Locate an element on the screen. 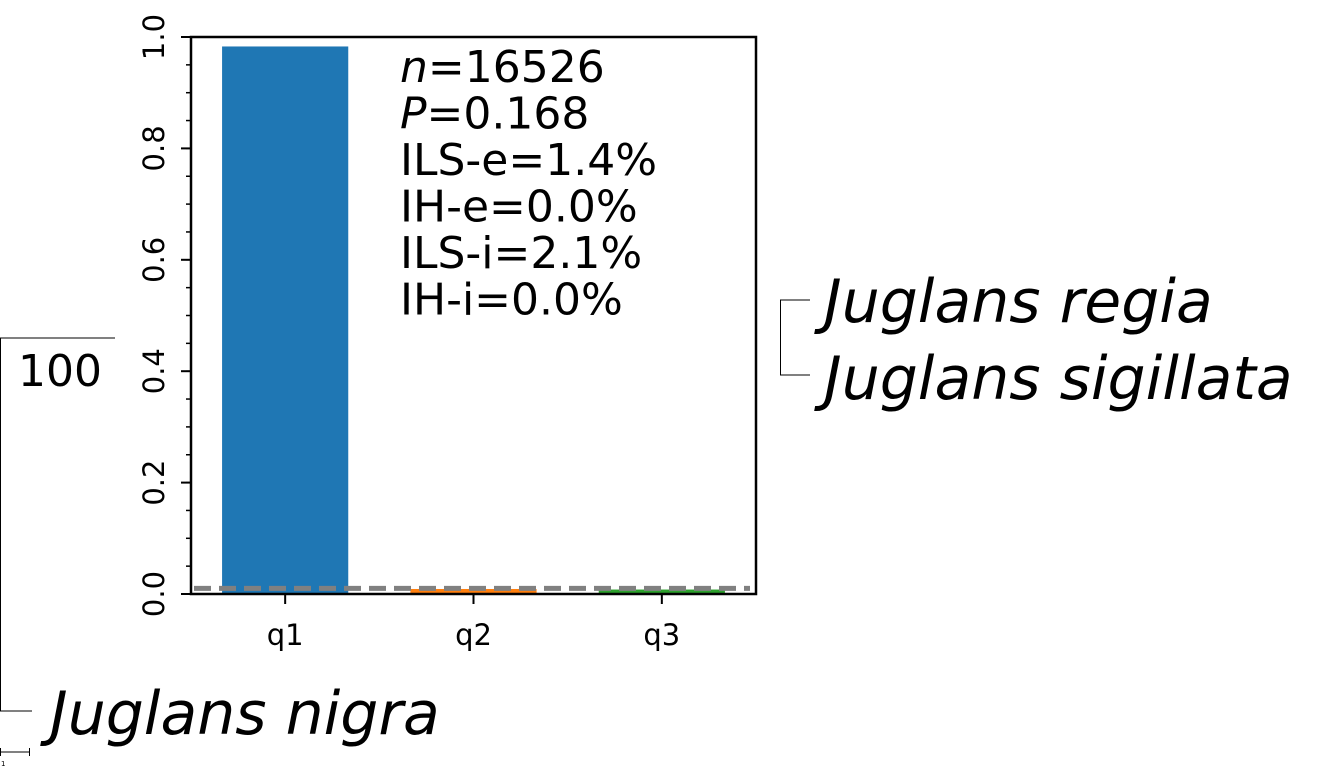 Image resolution: width=1334 pixels, height=778 pixels. annotation-line: P=0.168 is located at coordinates (494, 114).